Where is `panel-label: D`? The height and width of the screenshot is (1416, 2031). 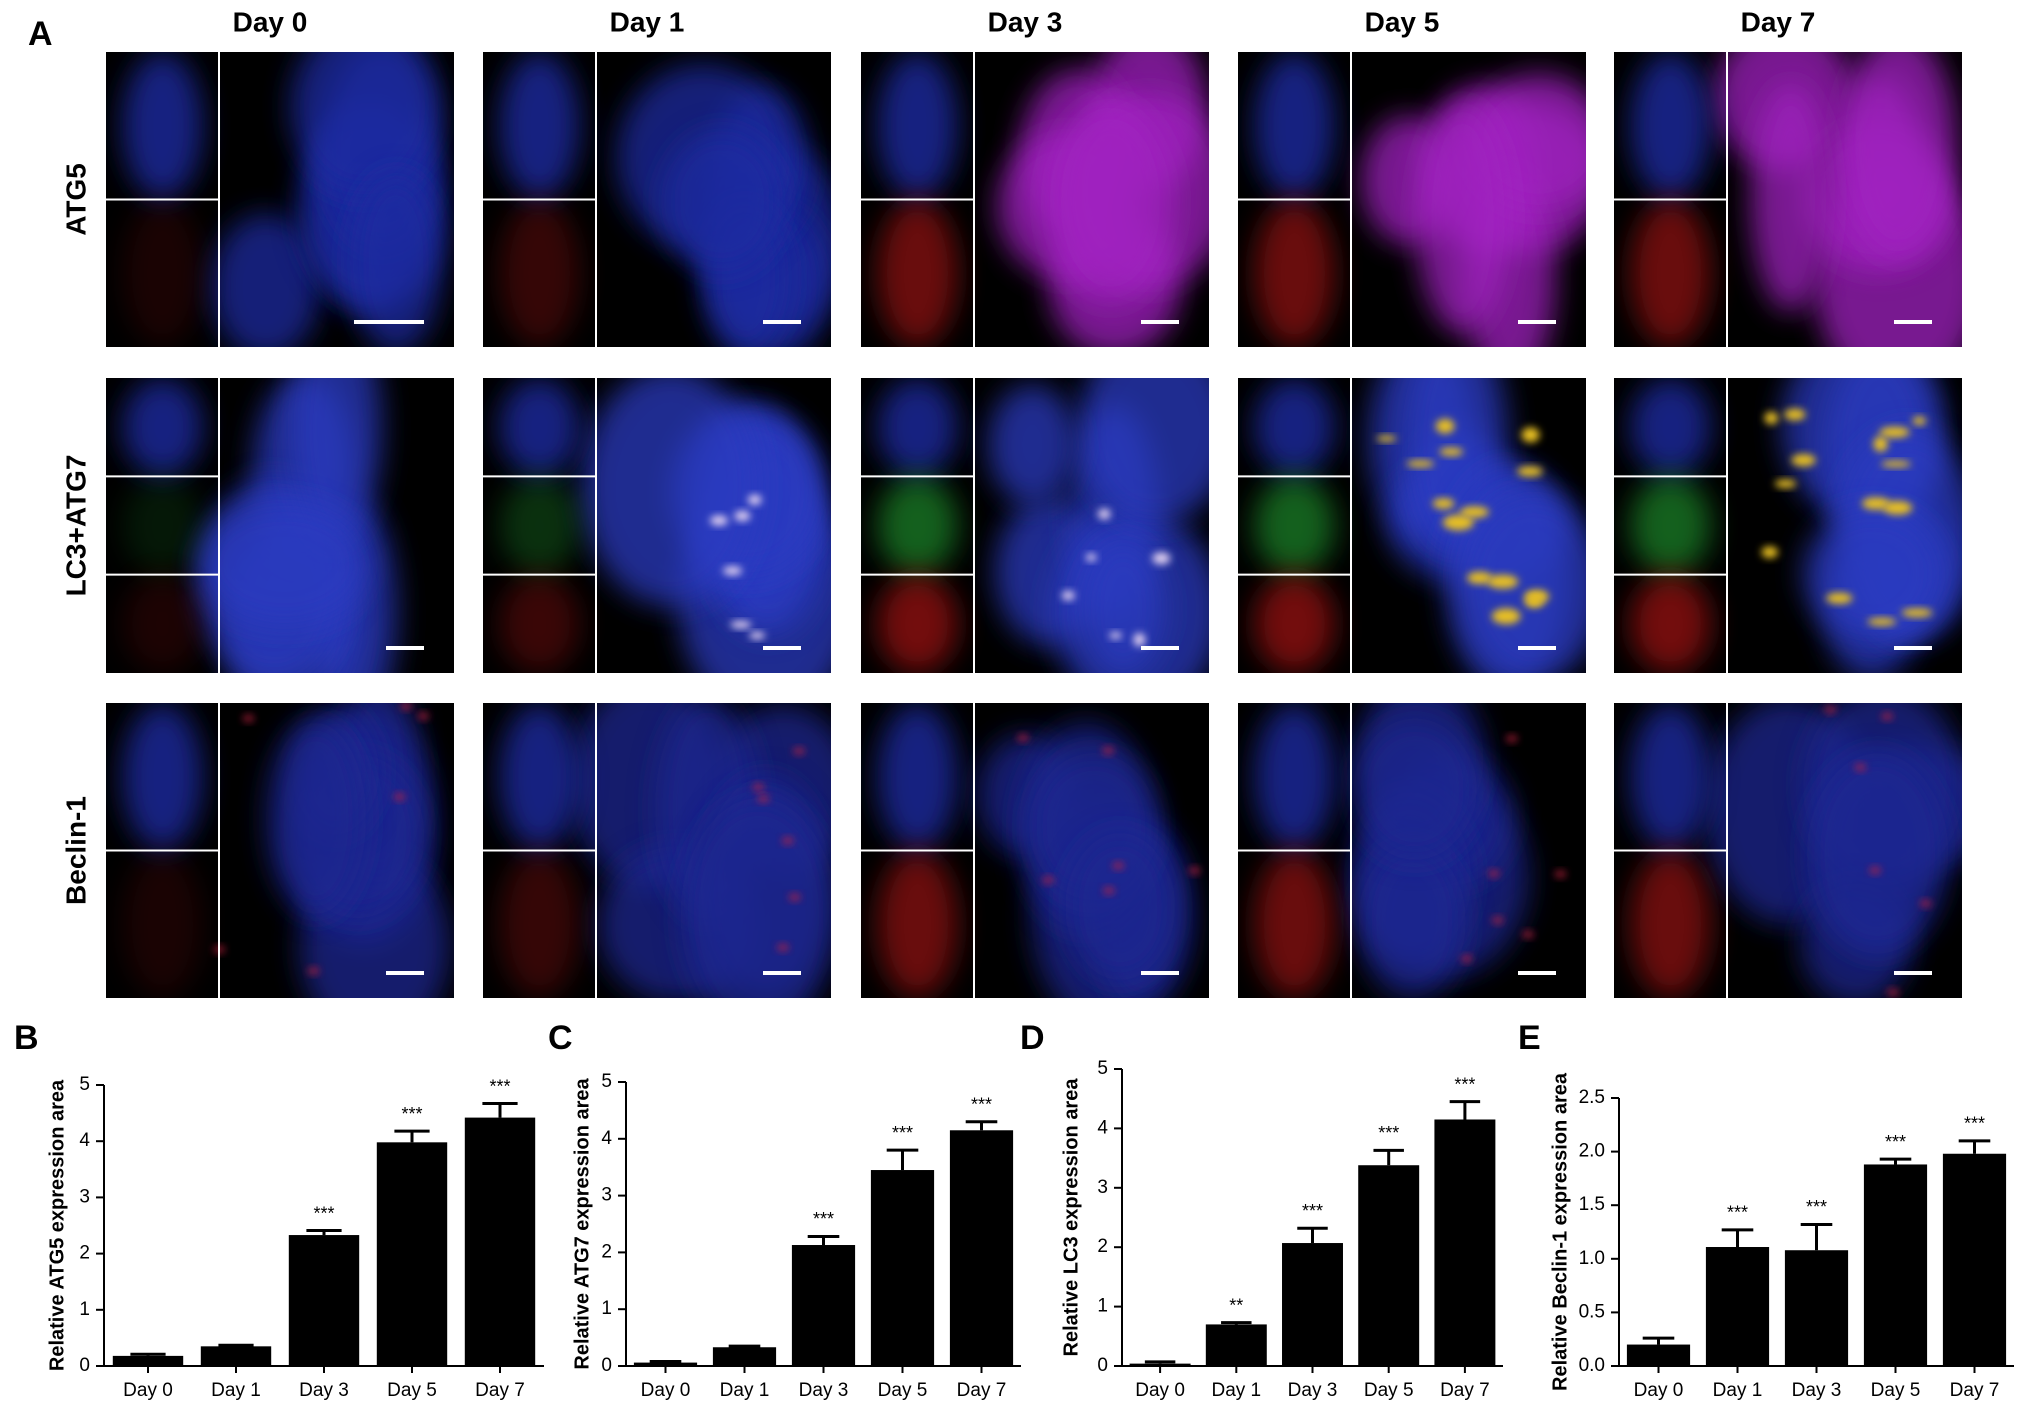
panel-label: D is located at coordinates (1032, 1038).